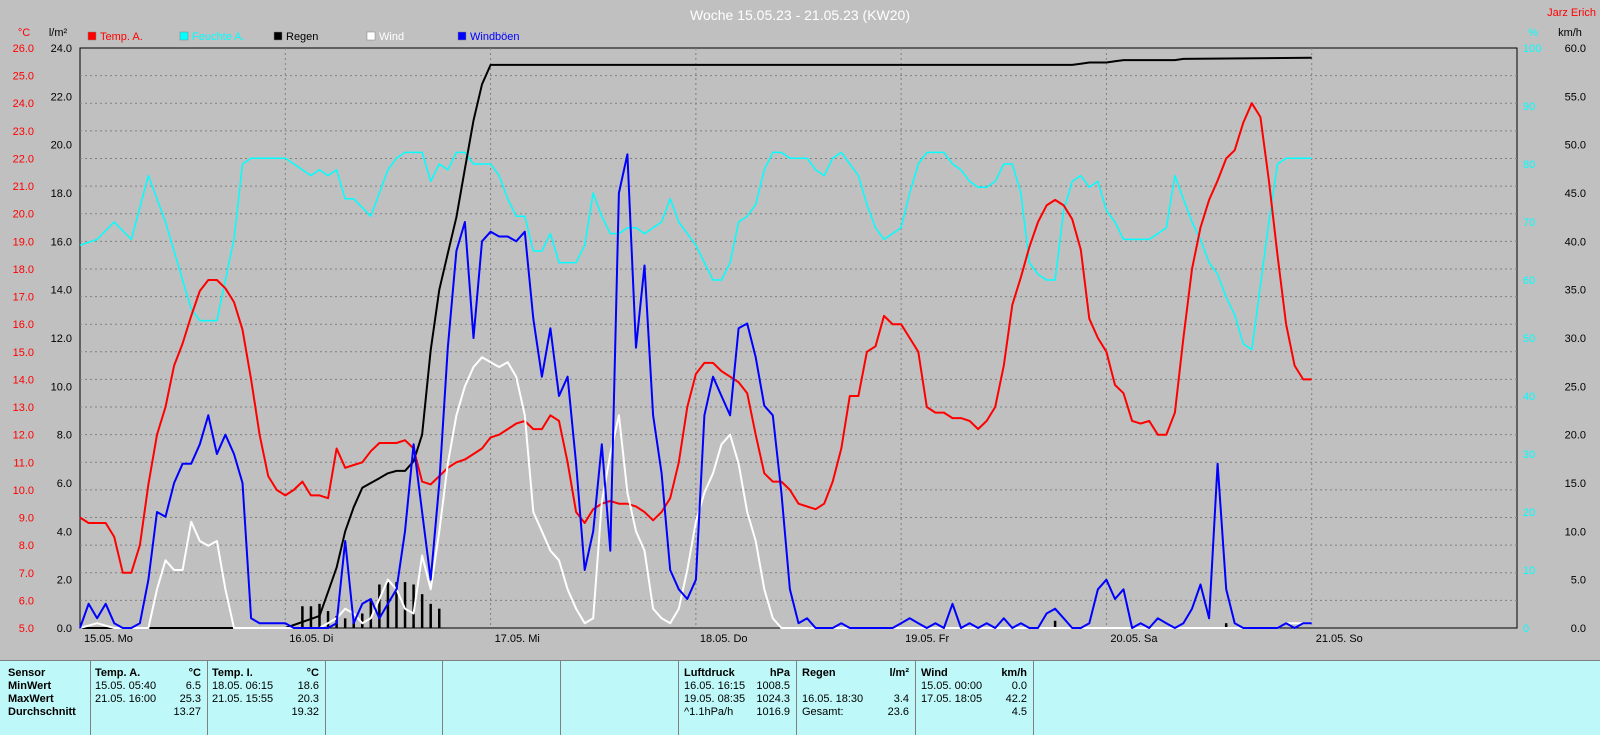  I want to click on wind-tick-label: 35.0, so click(1575, 291).